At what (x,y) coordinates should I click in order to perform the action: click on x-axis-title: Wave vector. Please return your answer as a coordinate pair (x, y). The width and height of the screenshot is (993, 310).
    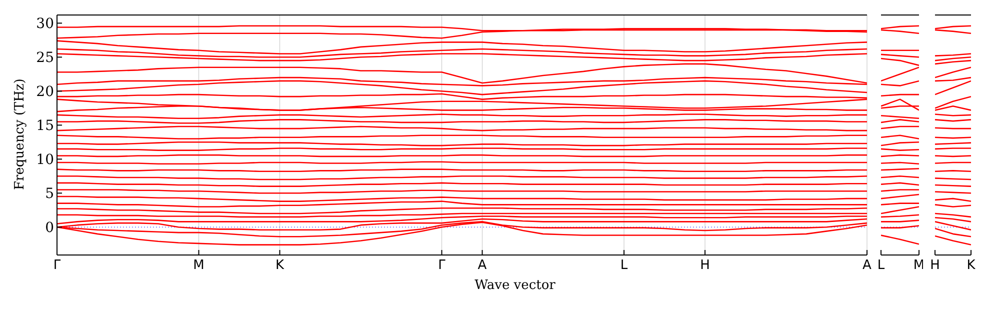
    Looking at the image, I should click on (515, 285).